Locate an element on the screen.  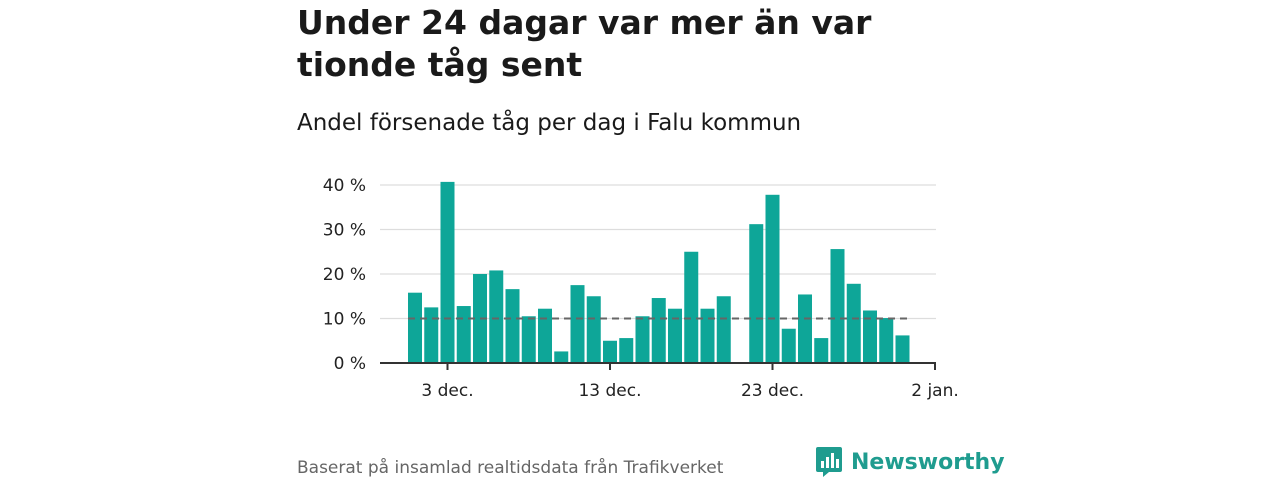
y-tick-label: 40 % is located at coordinates (344, 186).